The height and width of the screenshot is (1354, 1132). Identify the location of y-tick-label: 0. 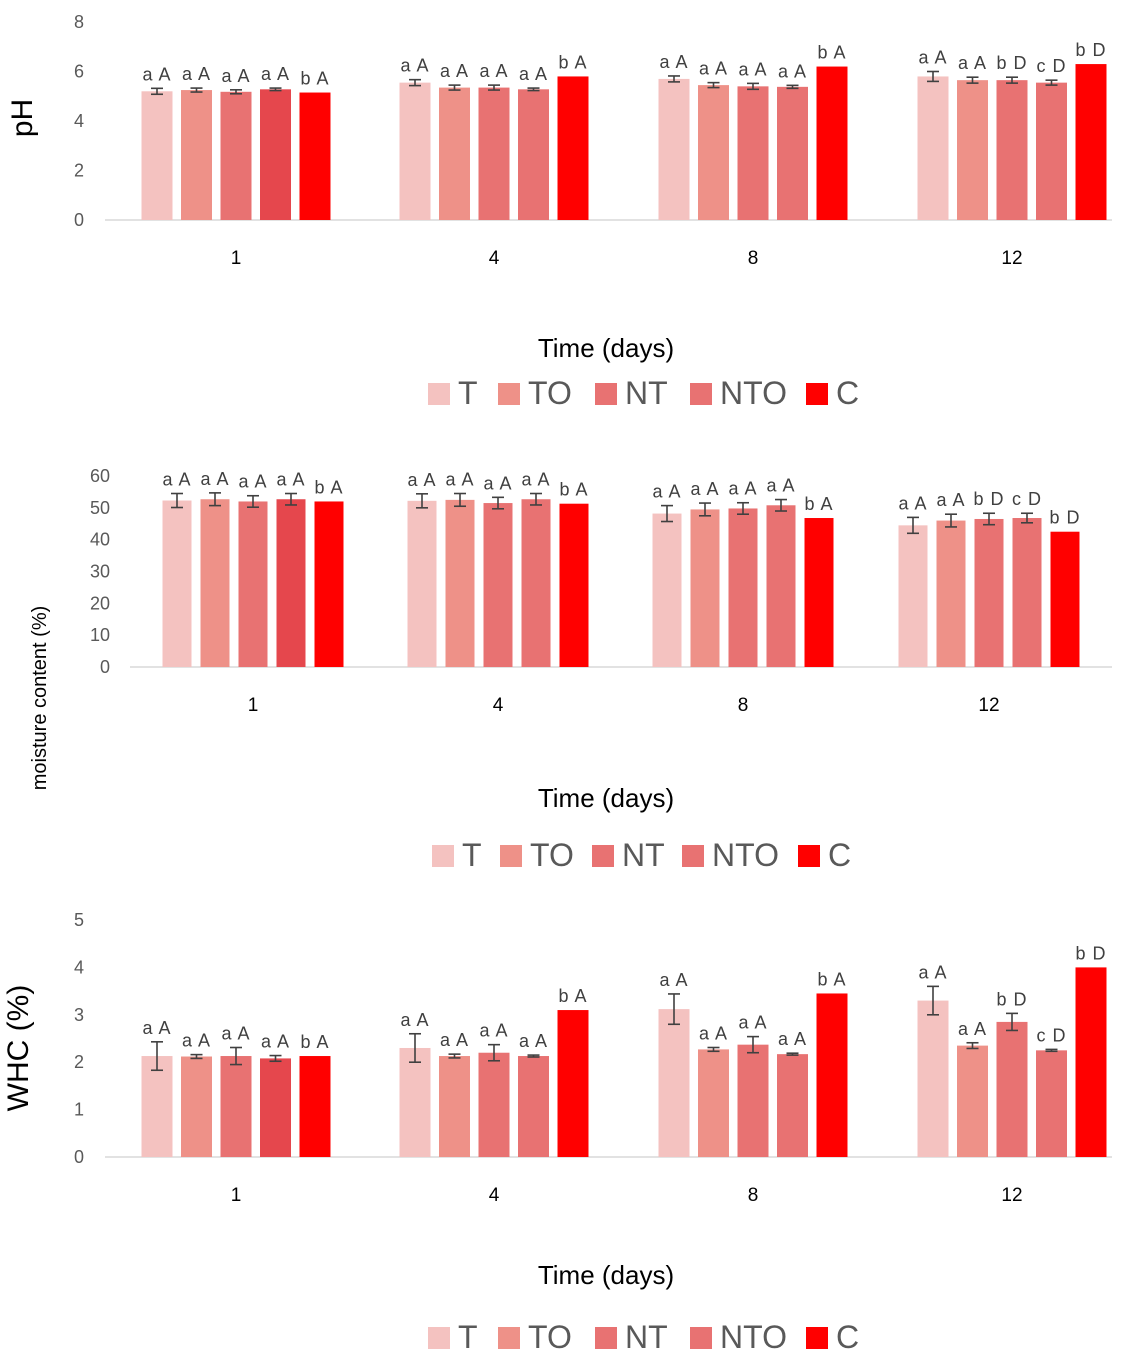
(79, 220).